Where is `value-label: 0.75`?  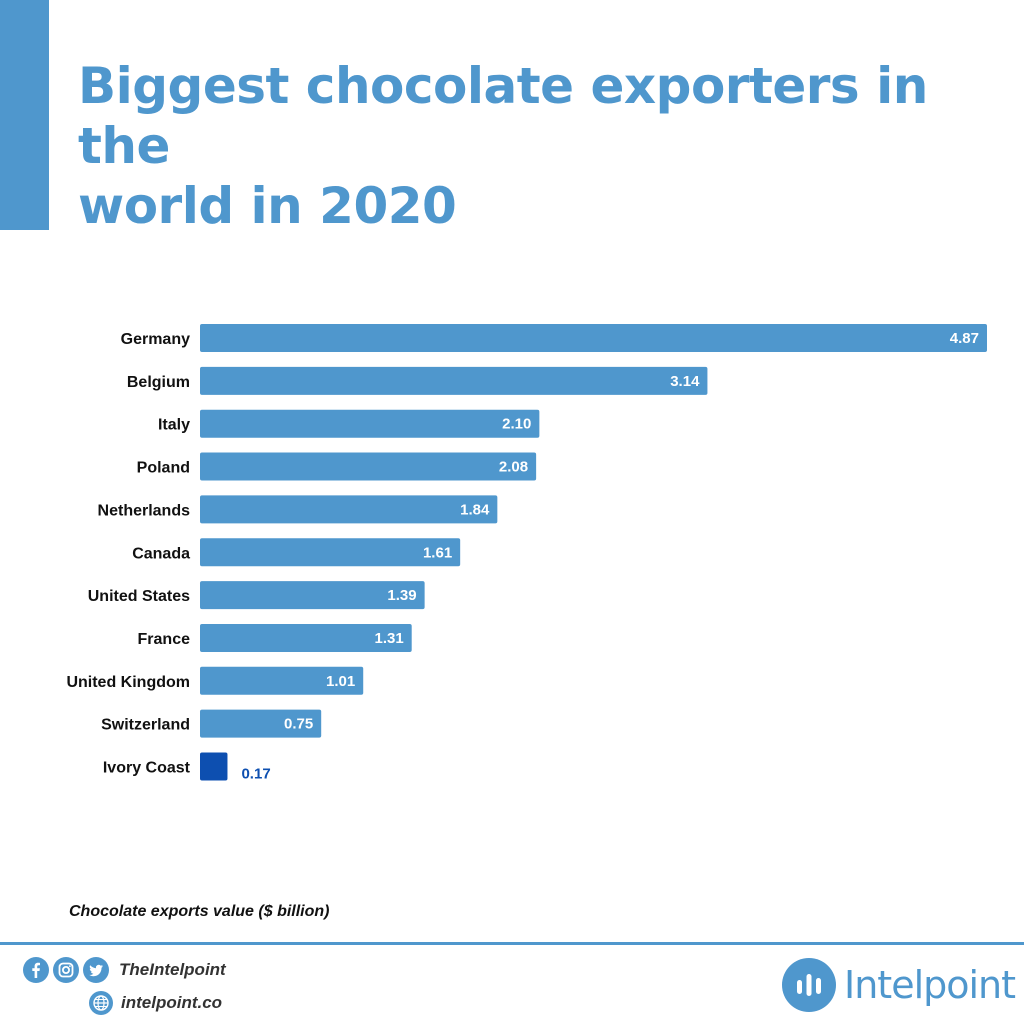
value-label: 0.75 is located at coordinates (298, 724).